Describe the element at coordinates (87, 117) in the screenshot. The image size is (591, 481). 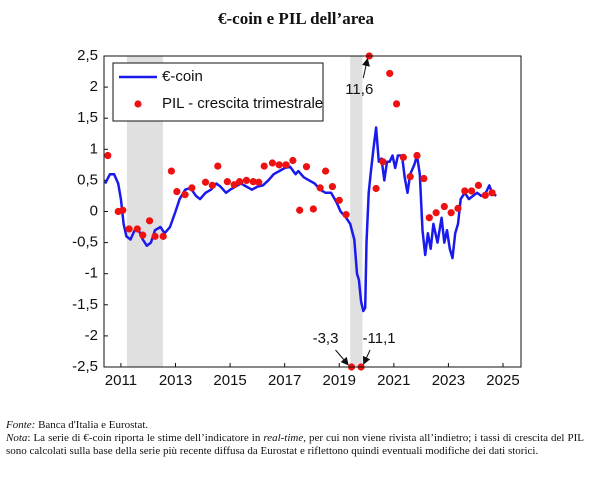
I see `y-tick-label: 1,5` at that location.